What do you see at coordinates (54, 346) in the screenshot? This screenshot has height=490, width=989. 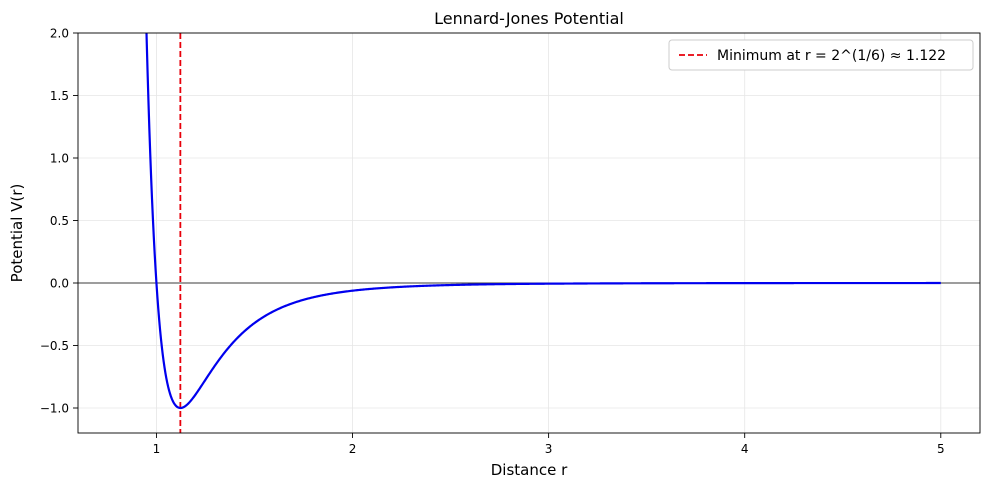 I see `y-tick-label: −0.5` at bounding box center [54, 346].